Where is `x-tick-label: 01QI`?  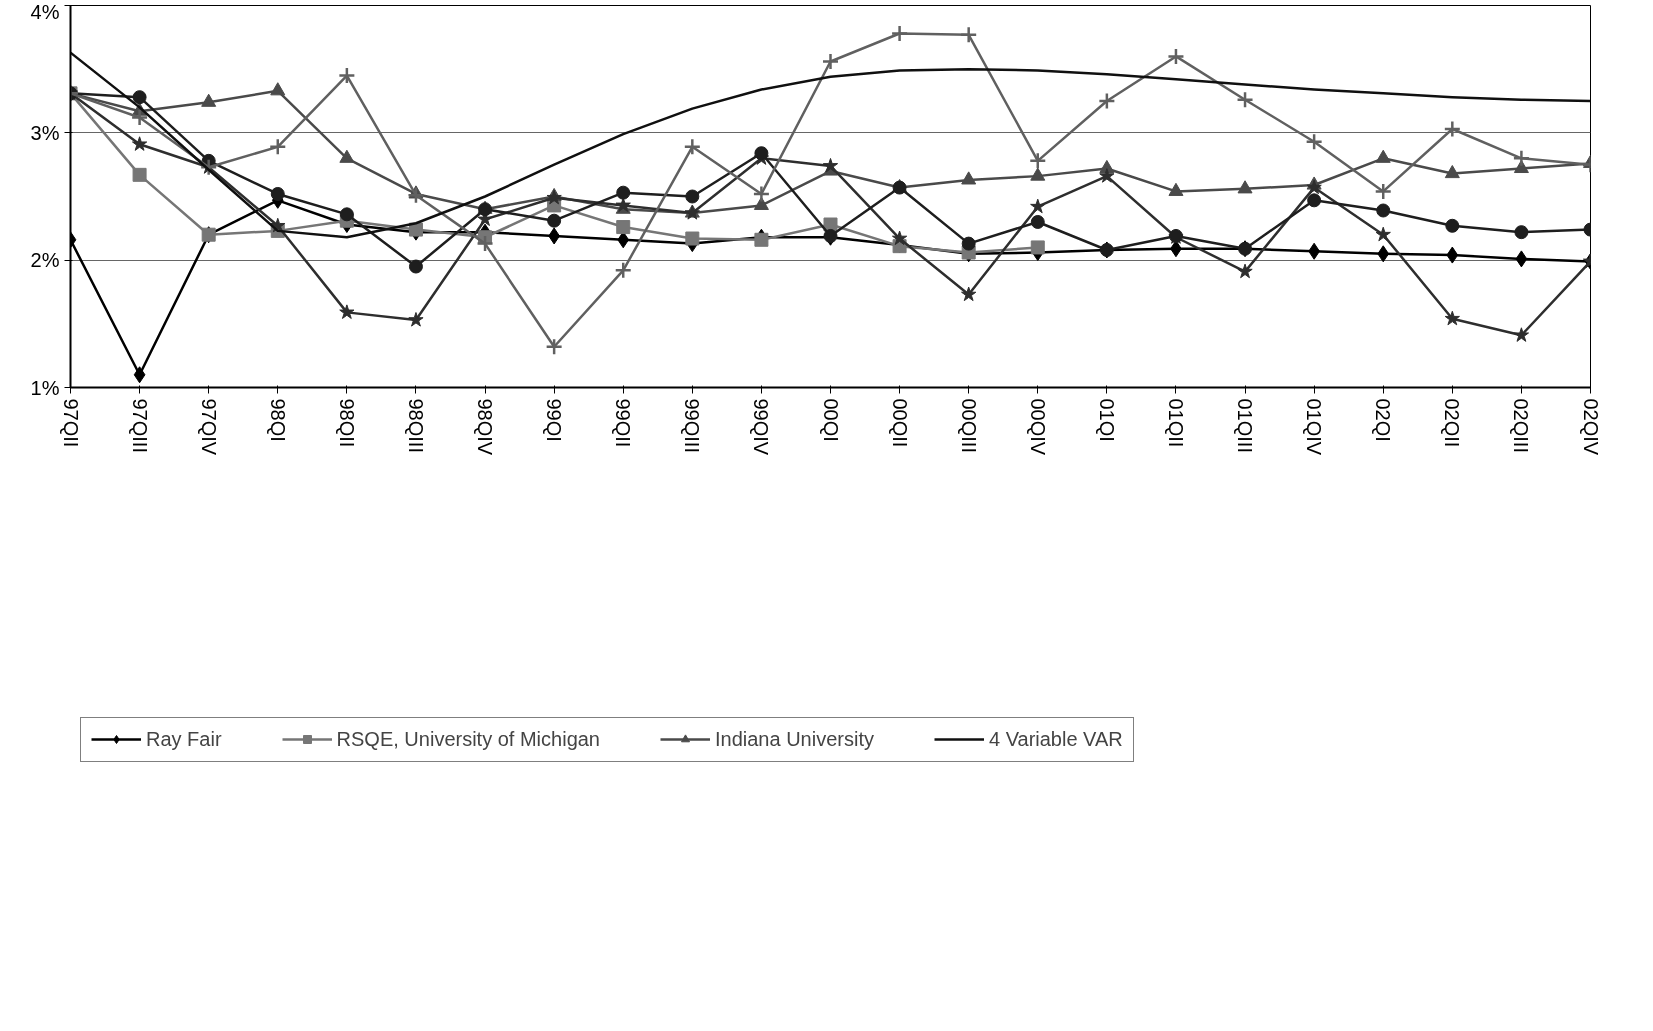 x-tick-label: 01QI is located at coordinates (1106, 420).